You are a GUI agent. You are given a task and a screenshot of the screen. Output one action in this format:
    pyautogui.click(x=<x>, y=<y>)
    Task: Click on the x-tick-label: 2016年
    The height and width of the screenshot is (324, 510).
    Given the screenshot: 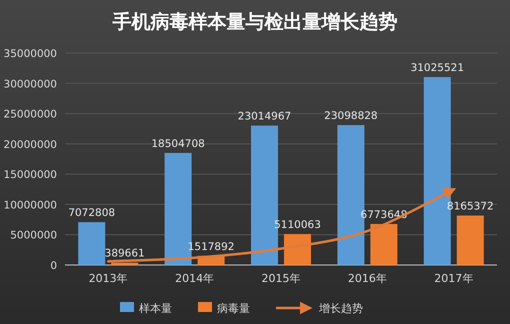 What is the action you would take?
    pyautogui.click(x=367, y=278)
    